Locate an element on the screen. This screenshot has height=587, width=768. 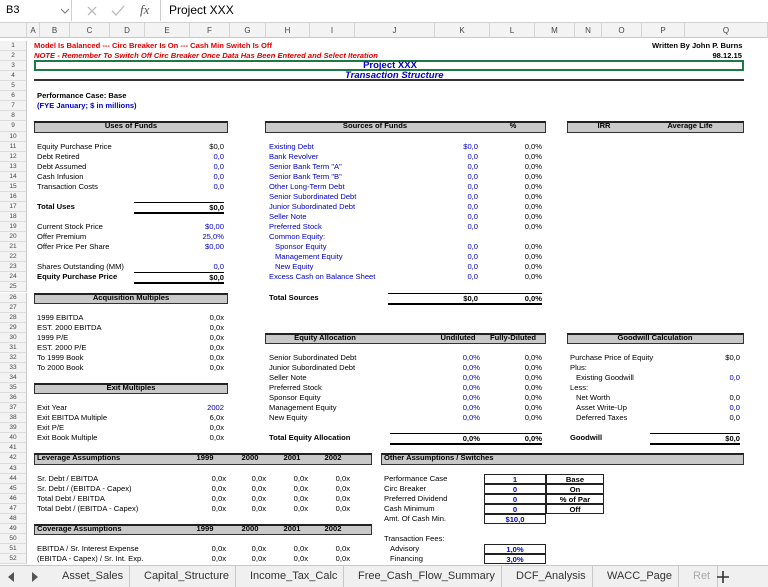
sheet-tab: Free_Cash_Flow_Summary is located at coordinates (427, 576).